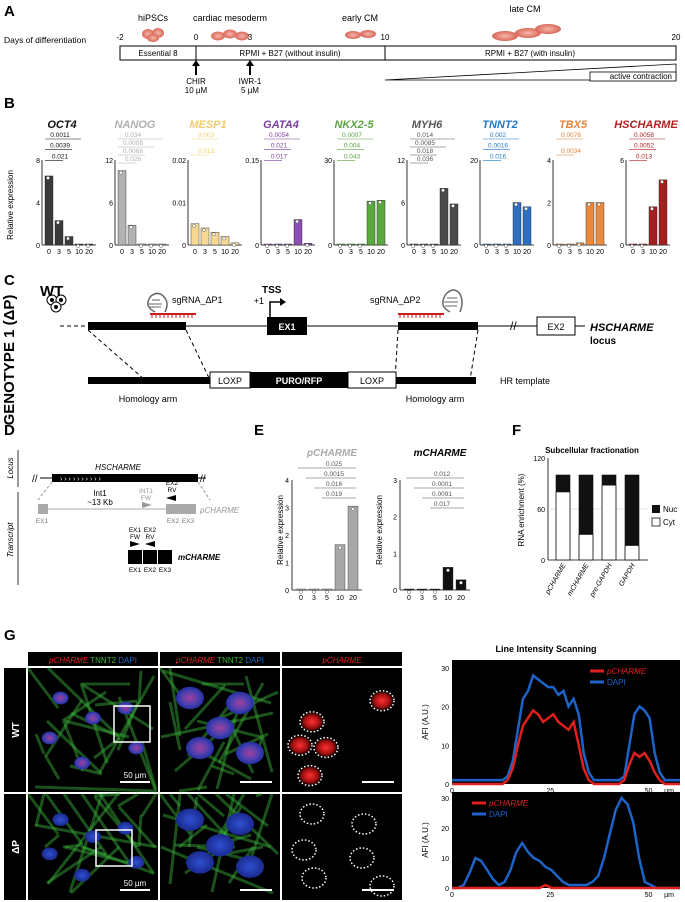 Image resolution: width=685 pixels, height=902 pixels. What do you see at coordinates (259, 301) in the screenshot?
I see `tss-pos: +1` at bounding box center [259, 301].